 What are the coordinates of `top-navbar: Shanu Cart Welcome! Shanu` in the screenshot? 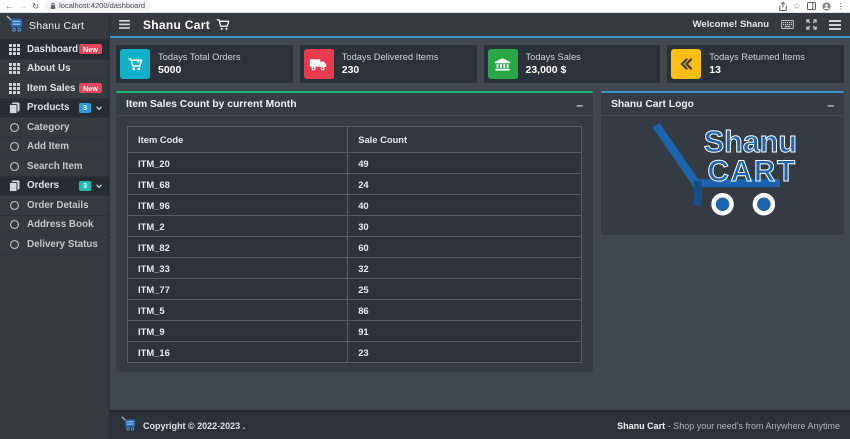 It's located at (480, 25).